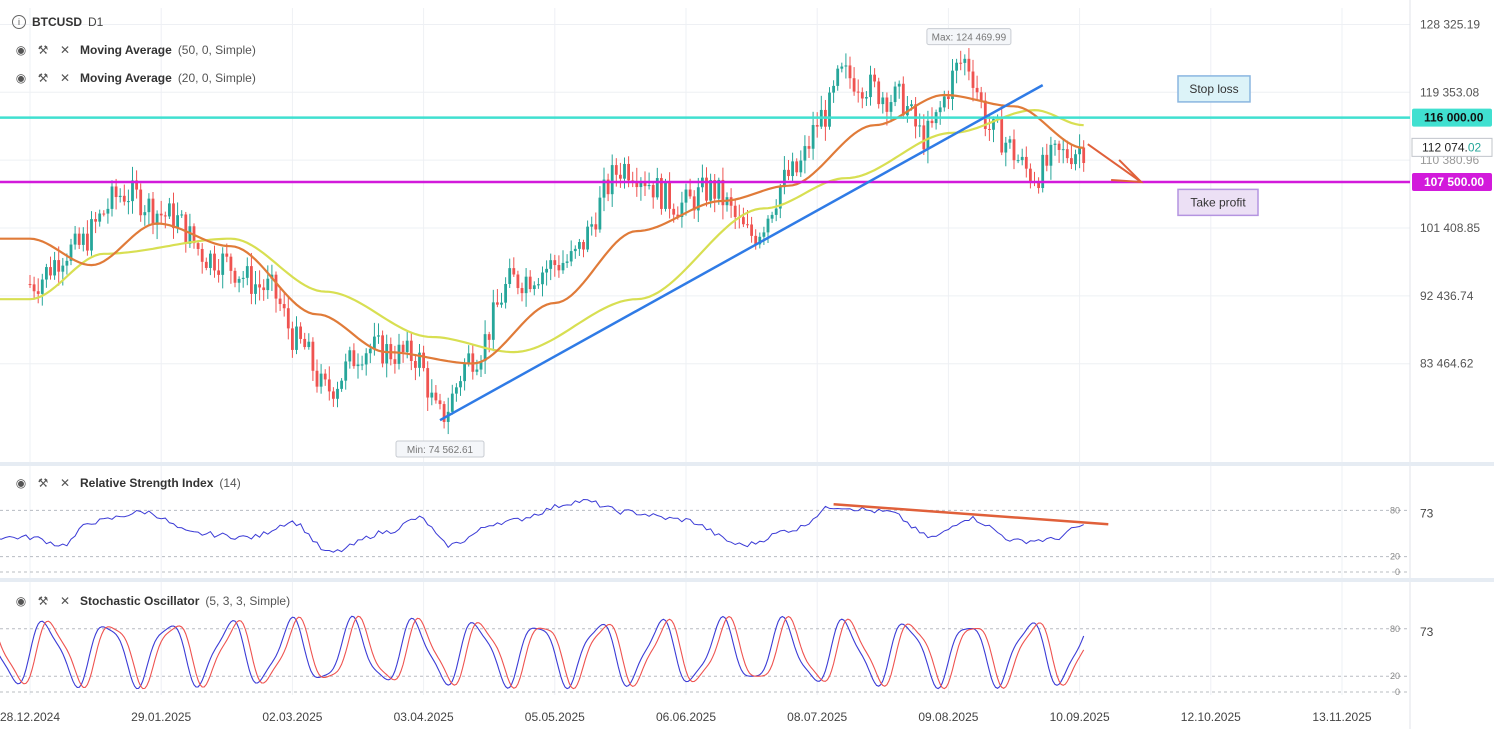  I want to click on stoch-name: Stochastic Oscillator, so click(140, 601).